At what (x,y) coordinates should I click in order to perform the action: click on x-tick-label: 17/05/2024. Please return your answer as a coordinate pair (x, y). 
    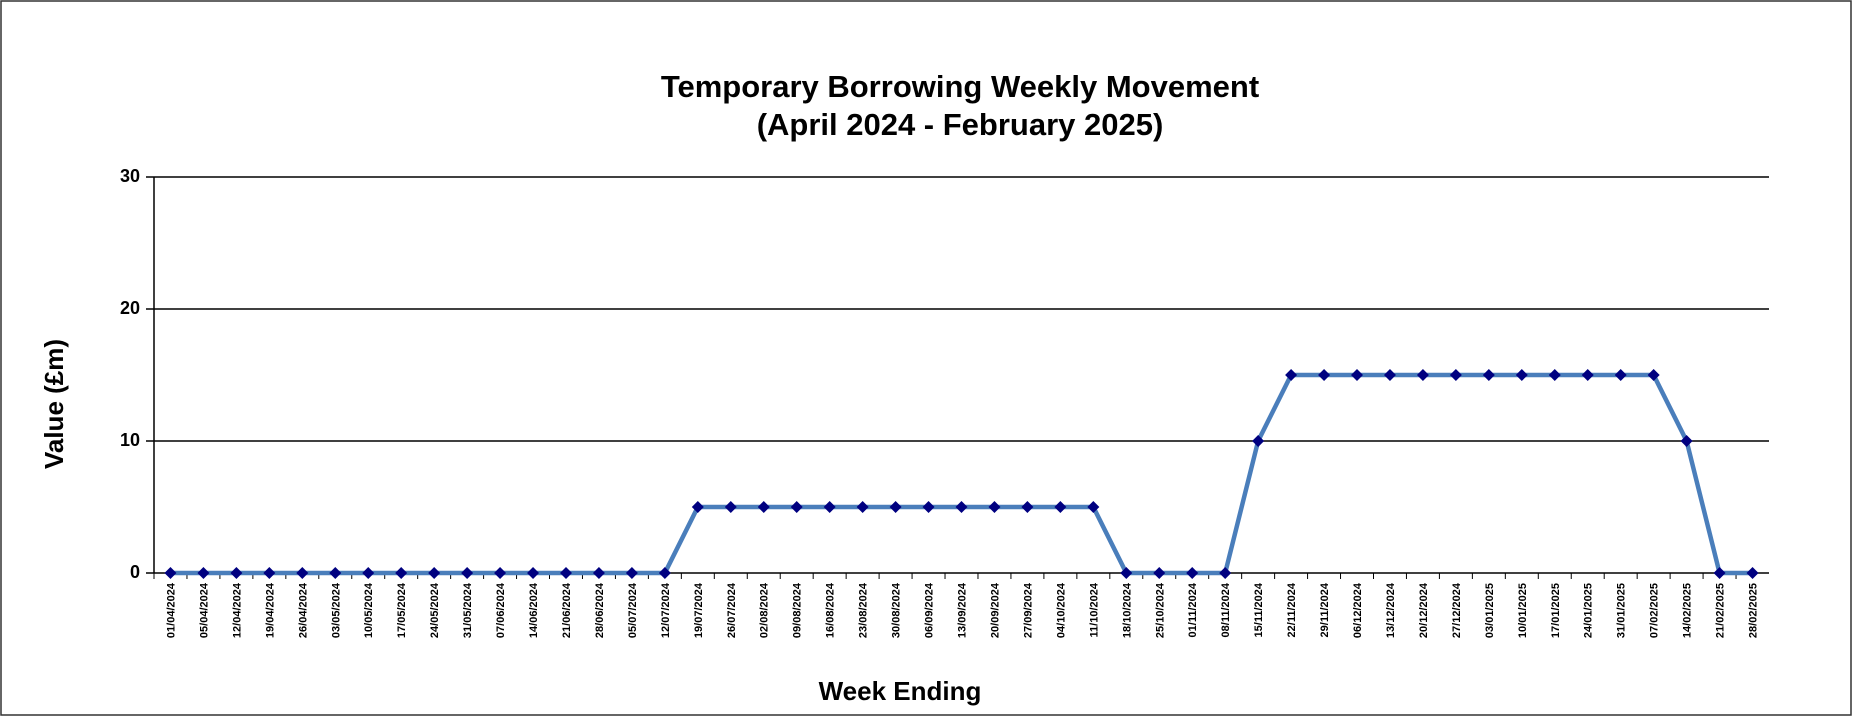
    Looking at the image, I should click on (402, 610).